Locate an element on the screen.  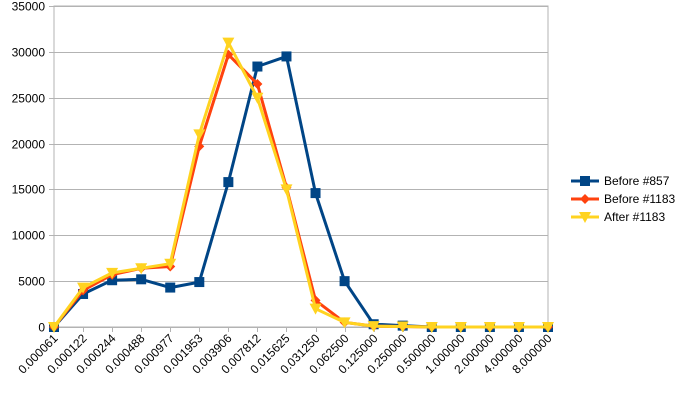
legend-label: Before #1183 is located at coordinates (639, 199).